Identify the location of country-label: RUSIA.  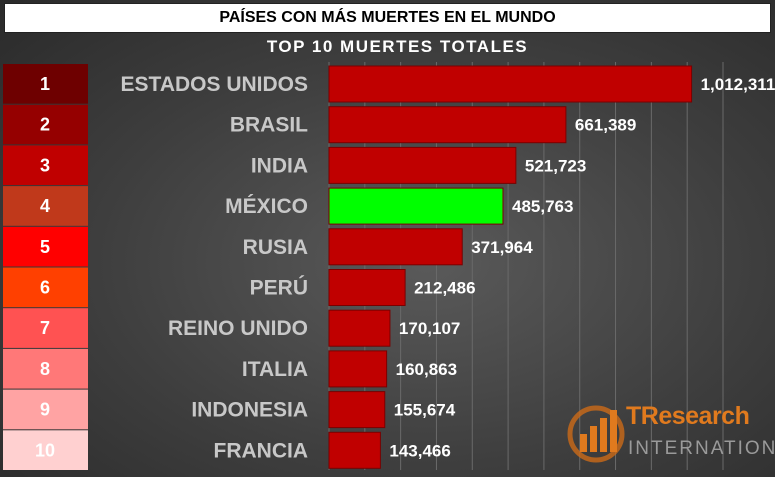
(275, 247).